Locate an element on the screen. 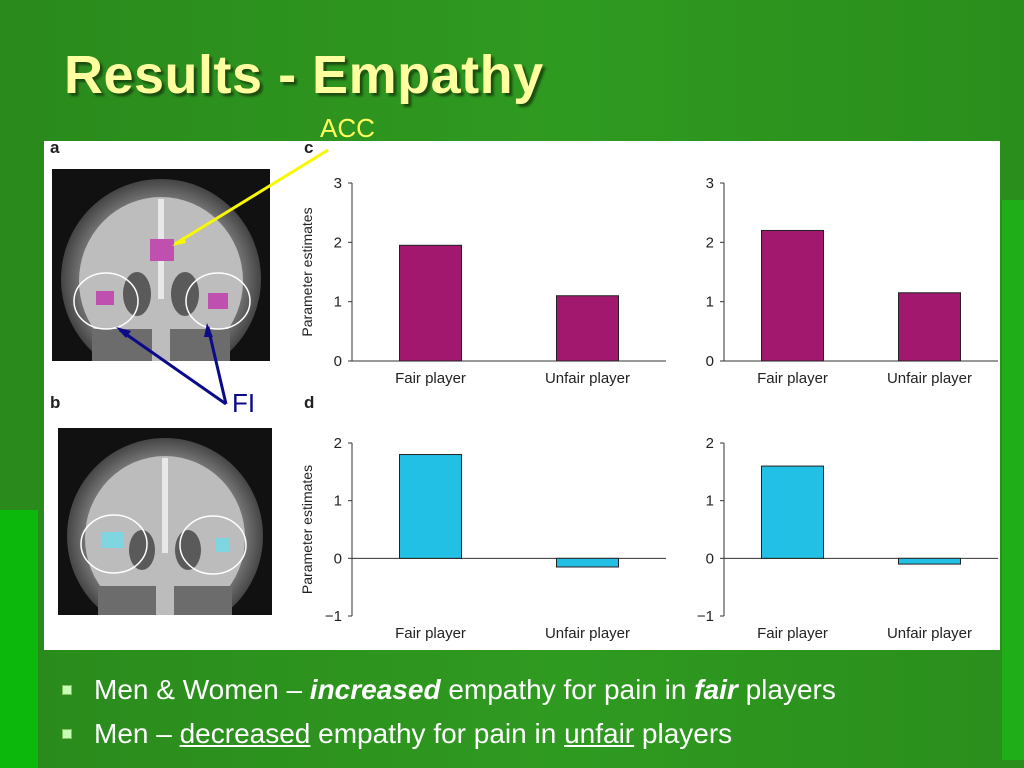 The image size is (1024, 768). fi-arrow-left is located at coordinates (173, 367).